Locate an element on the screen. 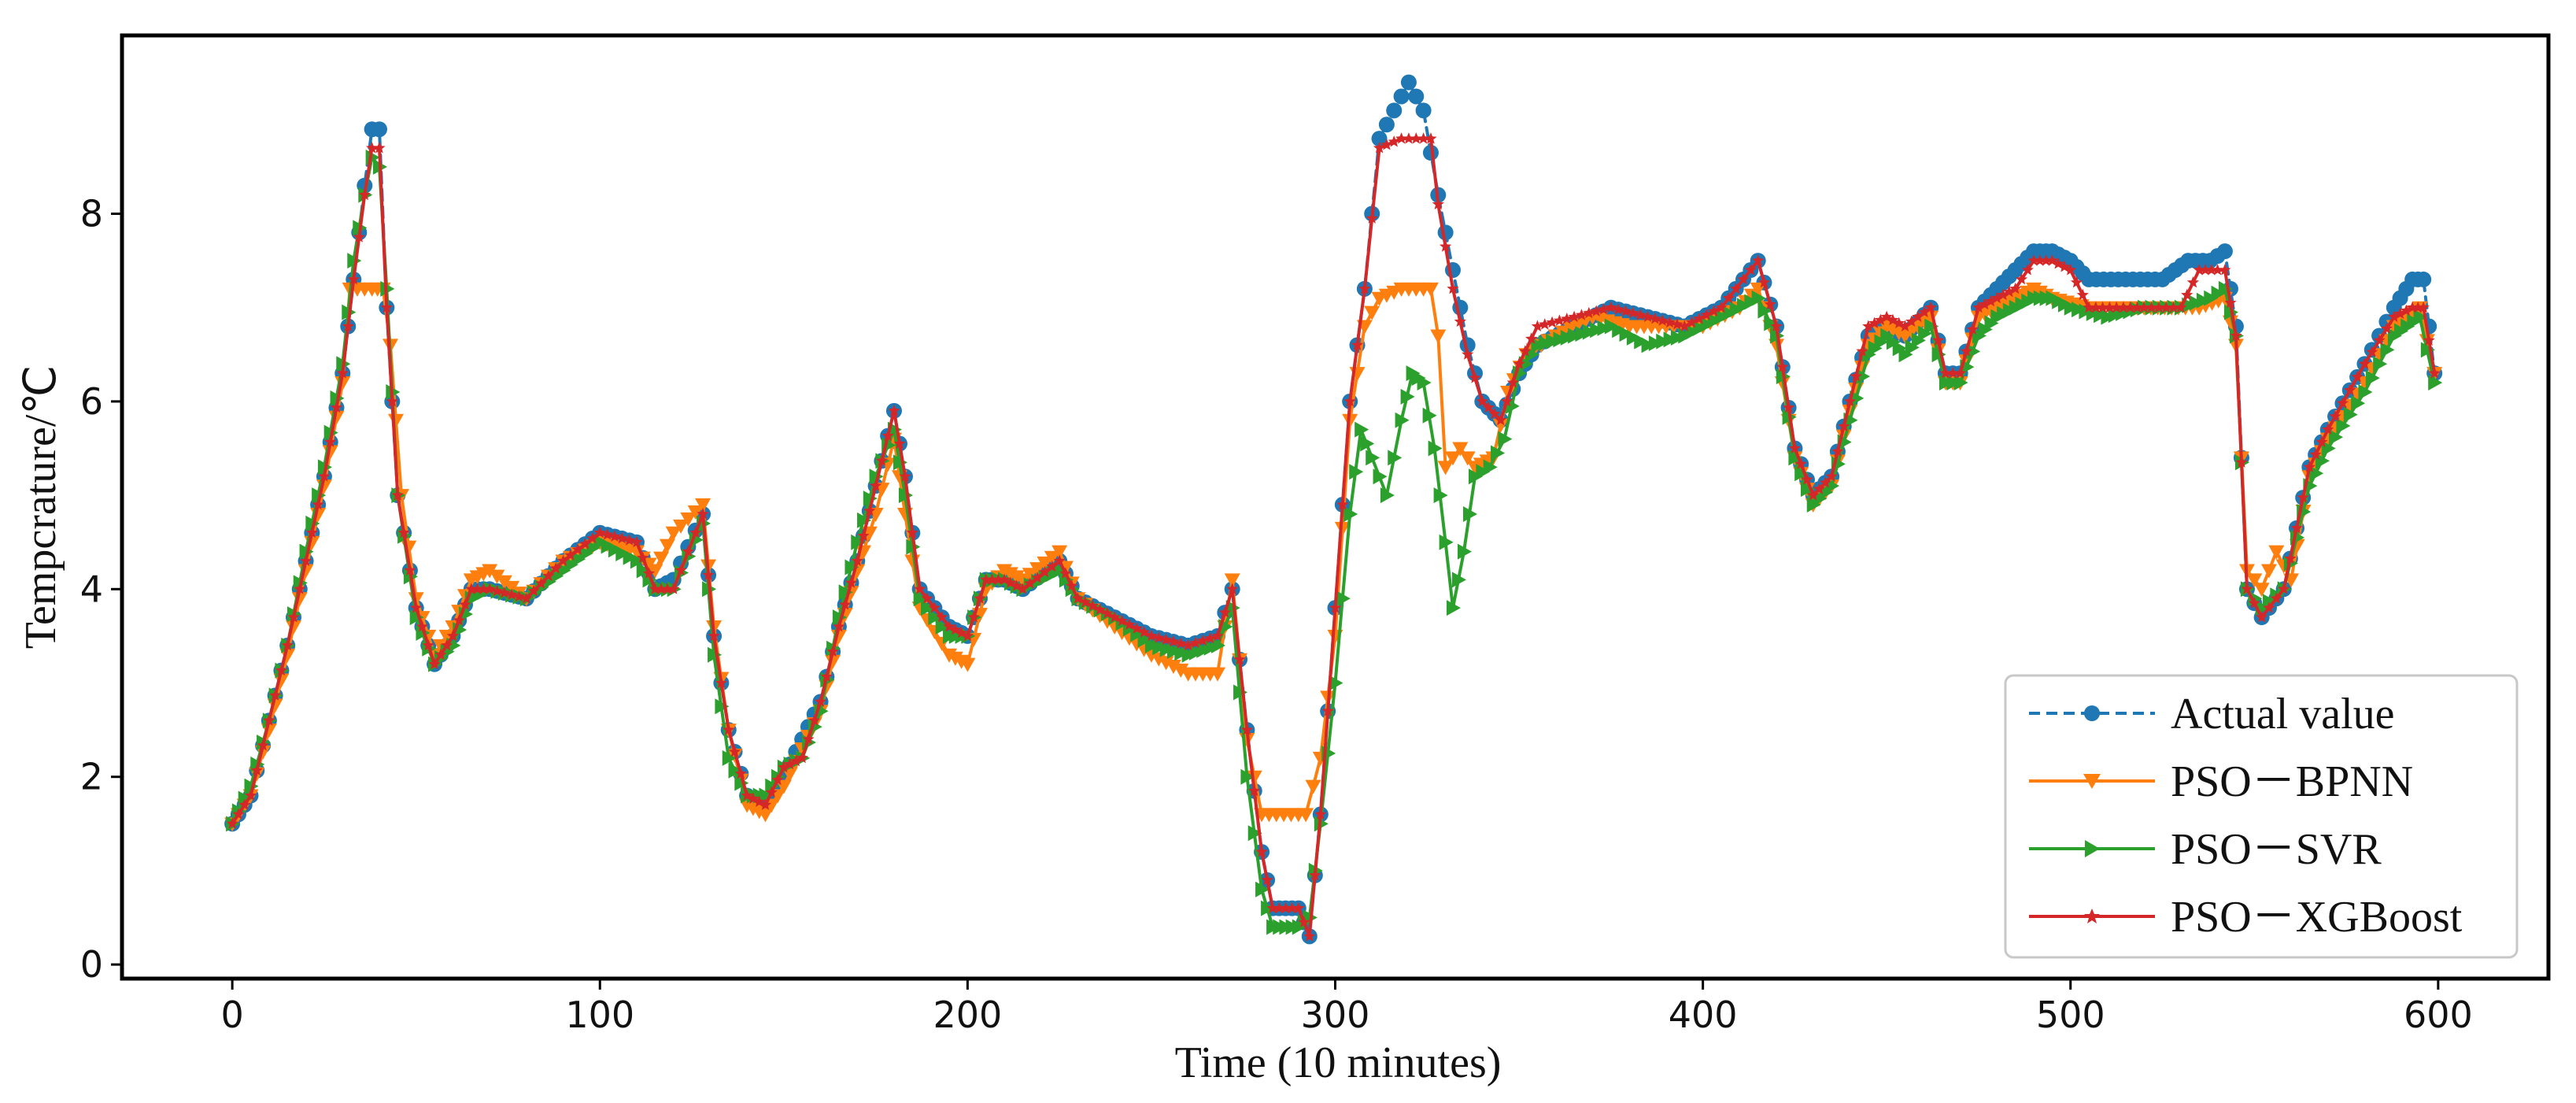  legend-label-pso-bpnn: PSO－BPNN is located at coordinates (2292, 781).